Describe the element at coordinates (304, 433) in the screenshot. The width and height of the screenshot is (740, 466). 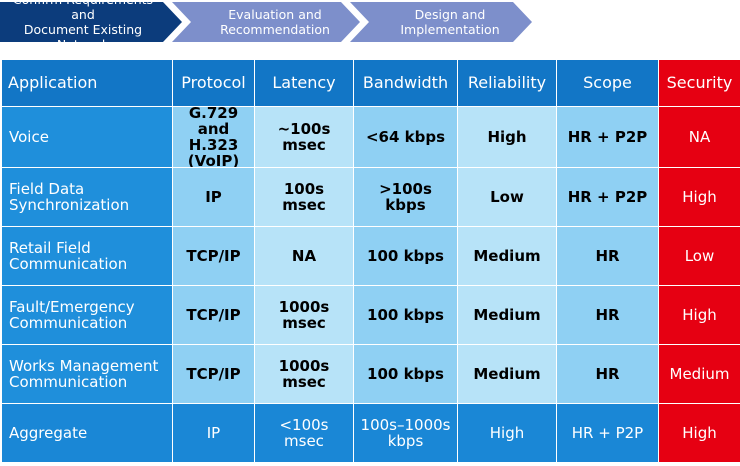
I see `row-latency: <100s msec` at that location.